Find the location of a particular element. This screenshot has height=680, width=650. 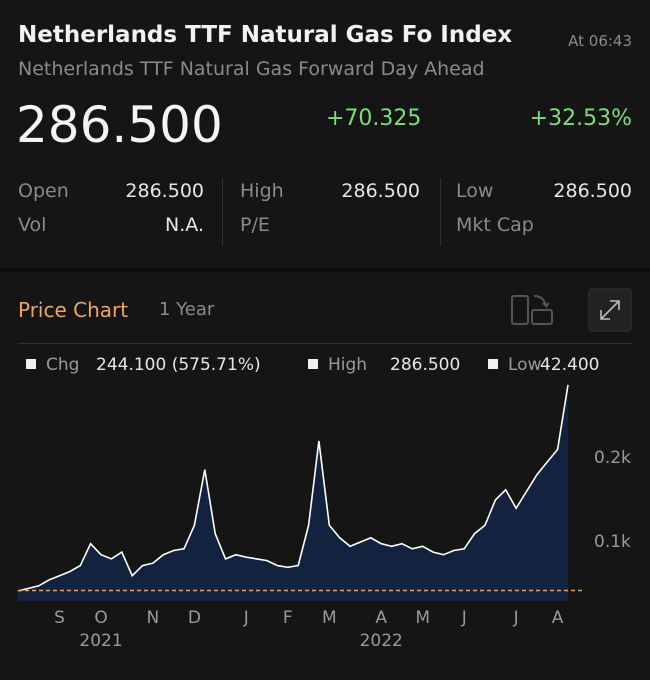

year-label: 2021 is located at coordinates (100, 641).